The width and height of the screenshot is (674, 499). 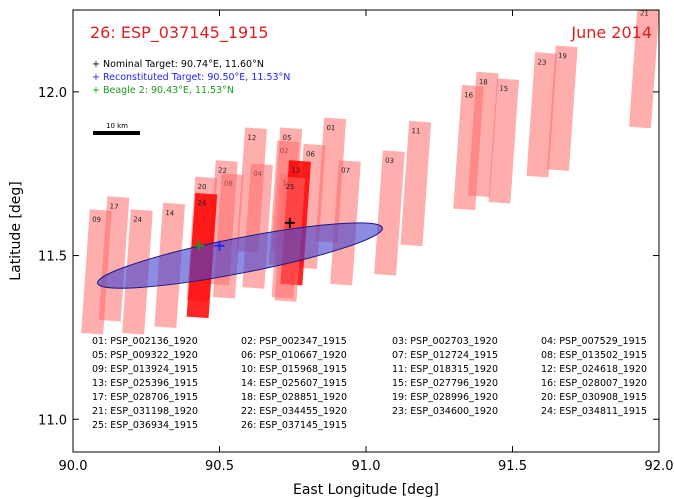 I want to click on image-id-entry: 02: PSP_002347_1915, so click(x=294, y=341).